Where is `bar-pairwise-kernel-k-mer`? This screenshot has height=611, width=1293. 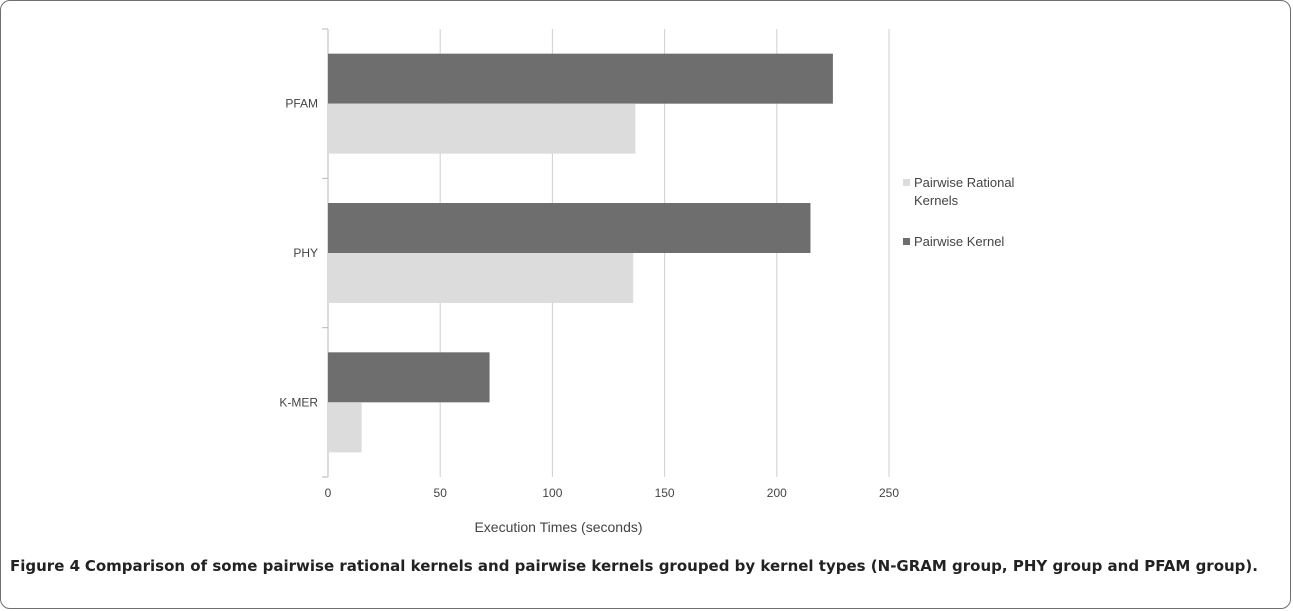
bar-pairwise-kernel-k-mer is located at coordinates (409, 377).